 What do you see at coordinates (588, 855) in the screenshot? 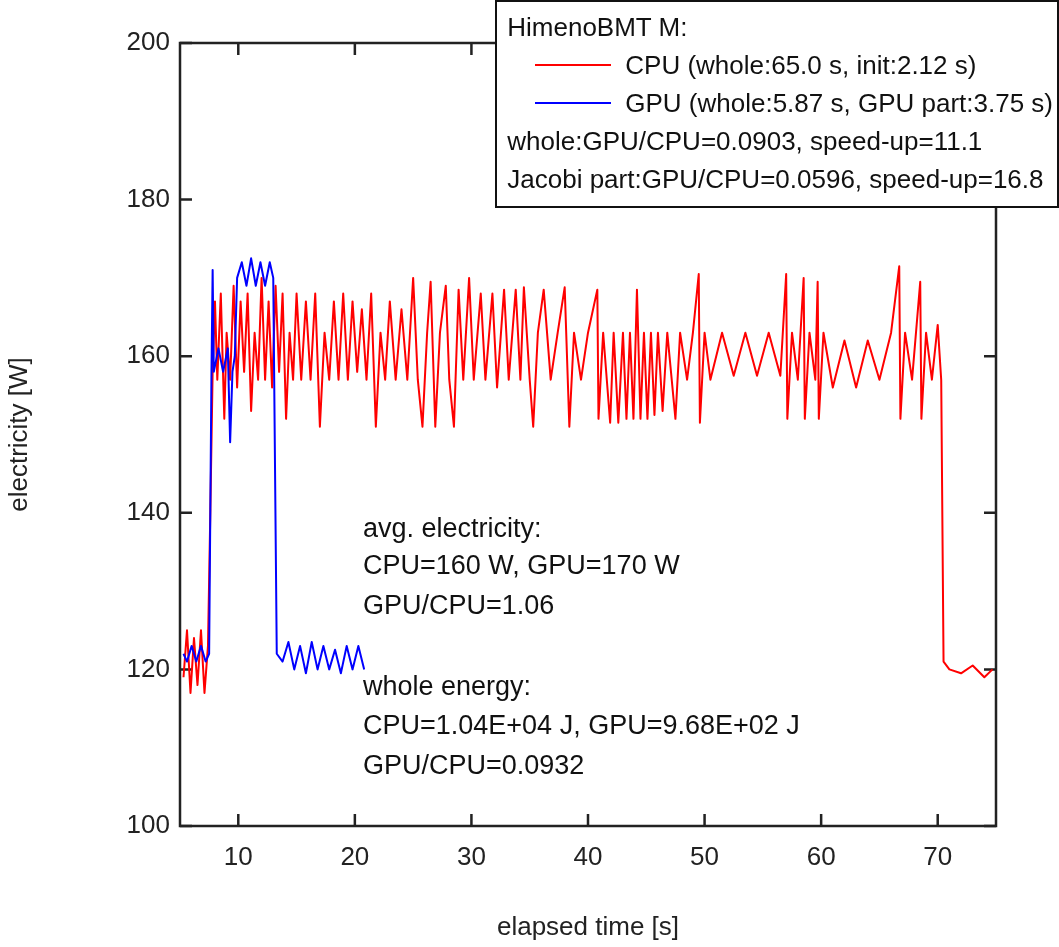
I see `x-tick-label: 40` at bounding box center [588, 855].